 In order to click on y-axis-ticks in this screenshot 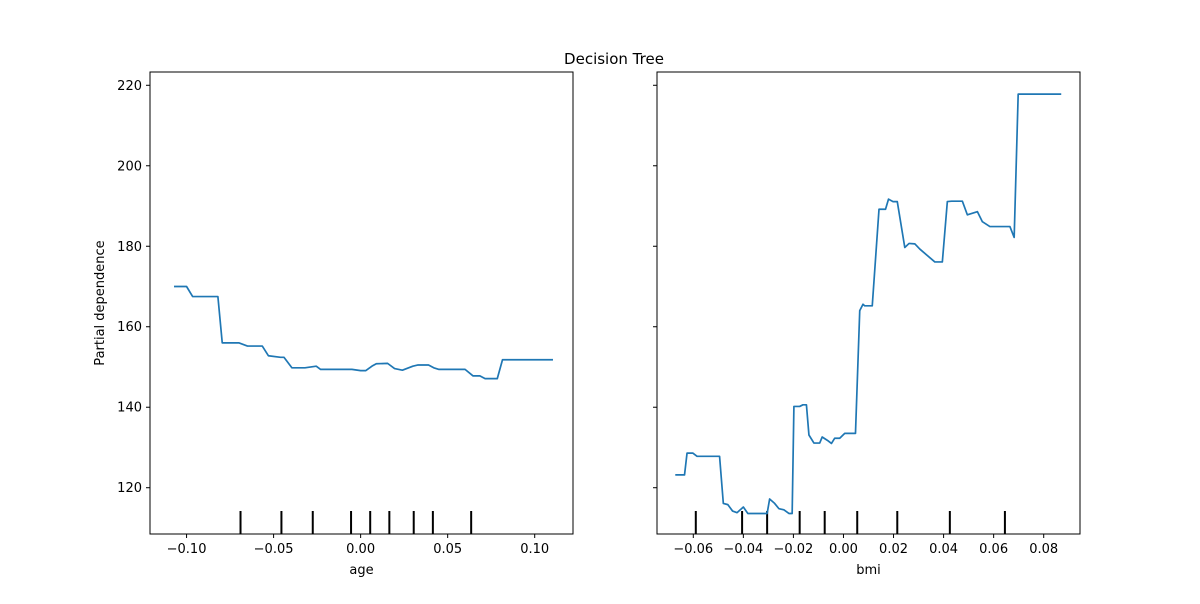, I will do `click(655, 286)`.